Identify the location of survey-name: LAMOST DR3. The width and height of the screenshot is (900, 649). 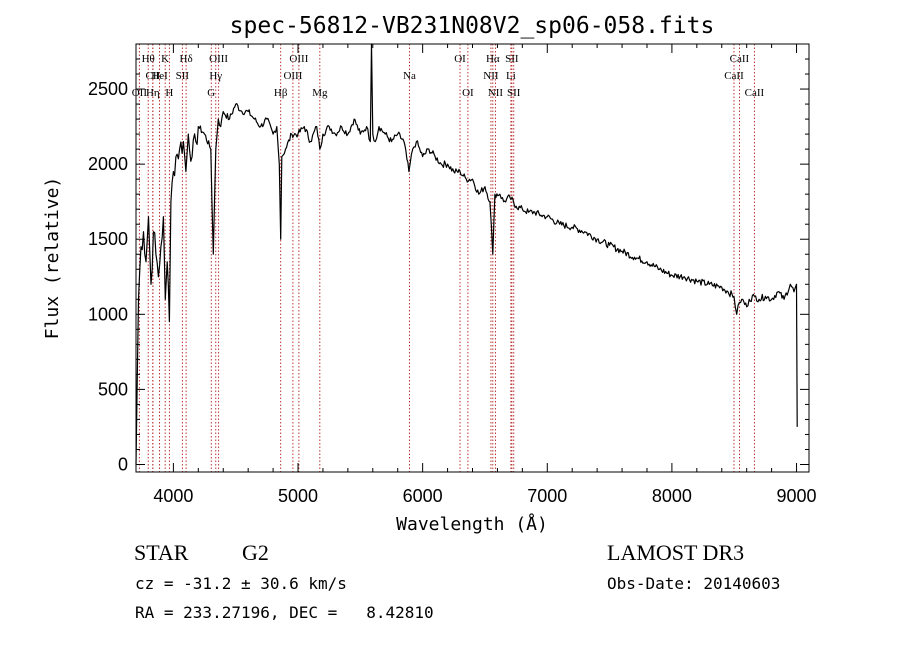
(676, 552).